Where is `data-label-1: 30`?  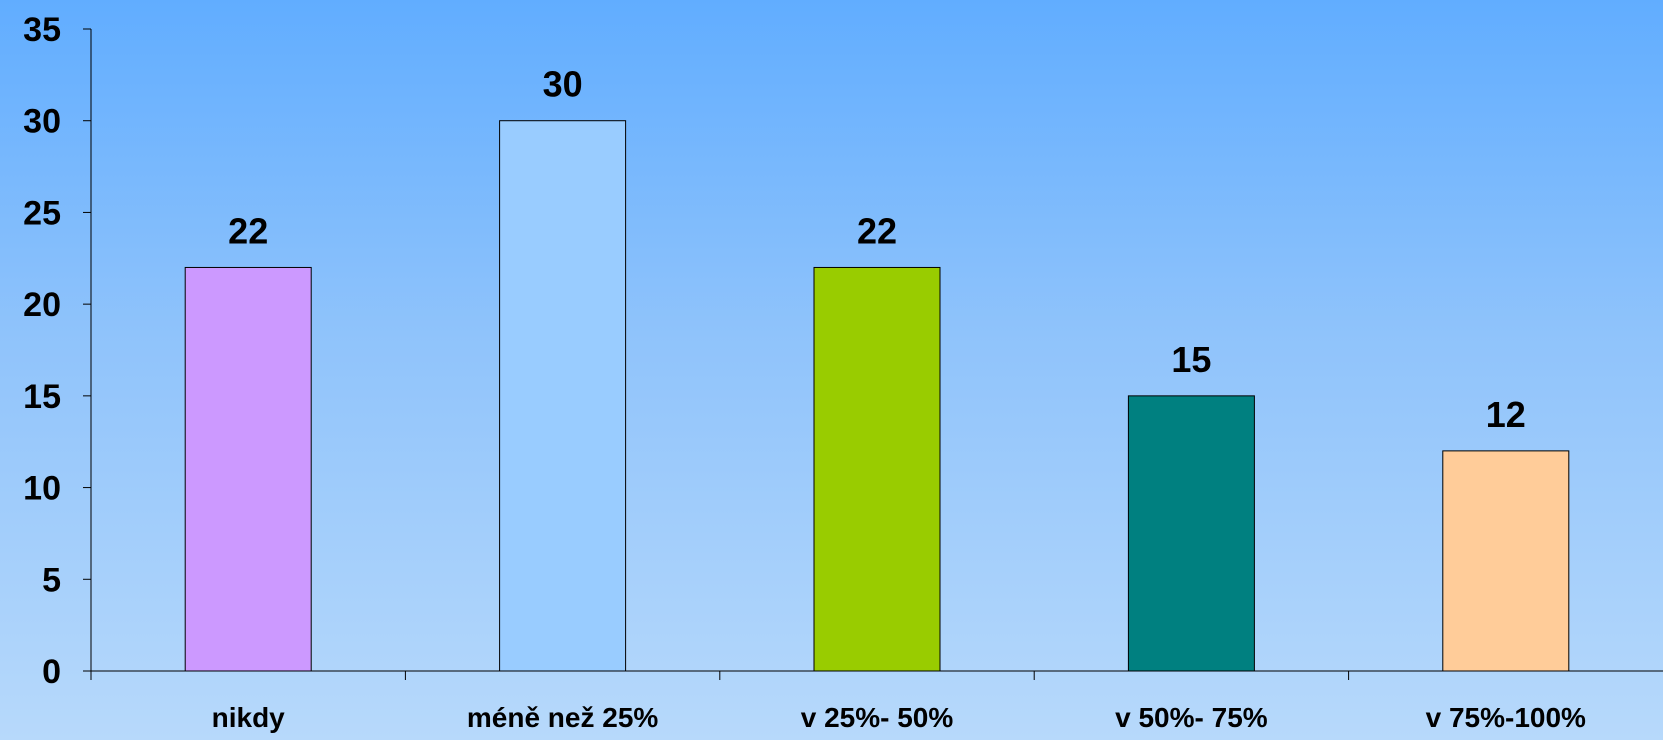 data-label-1: 30 is located at coordinates (563, 84).